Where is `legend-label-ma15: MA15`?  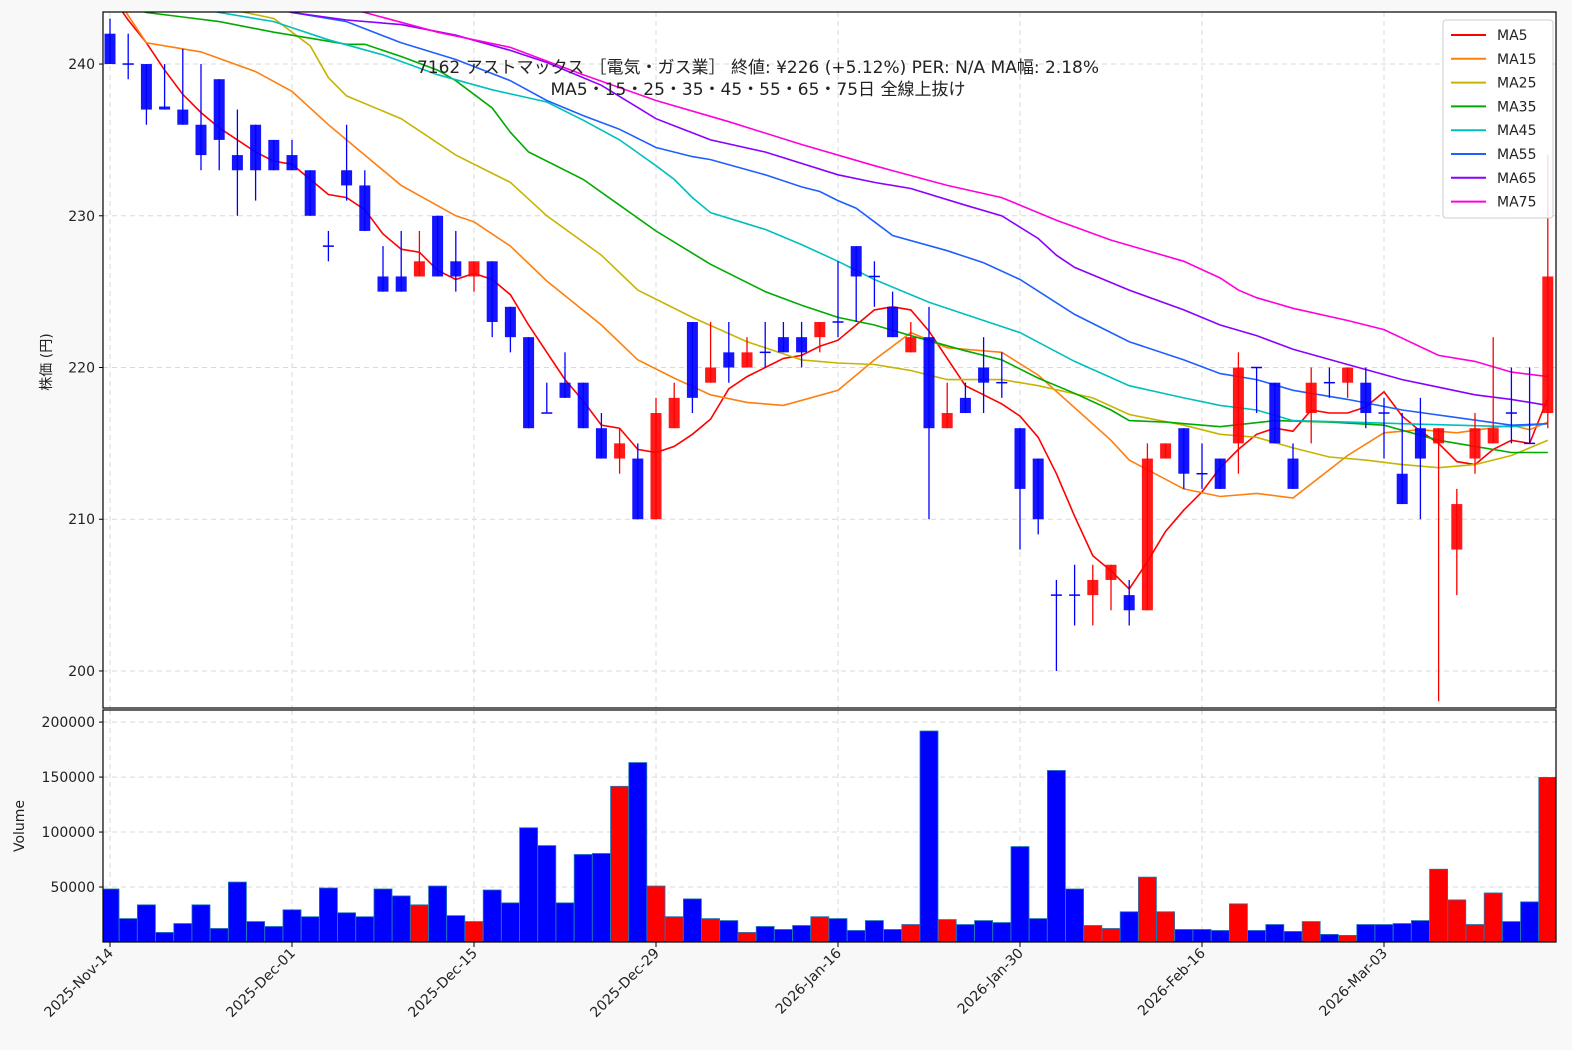 legend-label-ma15: MA15 is located at coordinates (1516, 60).